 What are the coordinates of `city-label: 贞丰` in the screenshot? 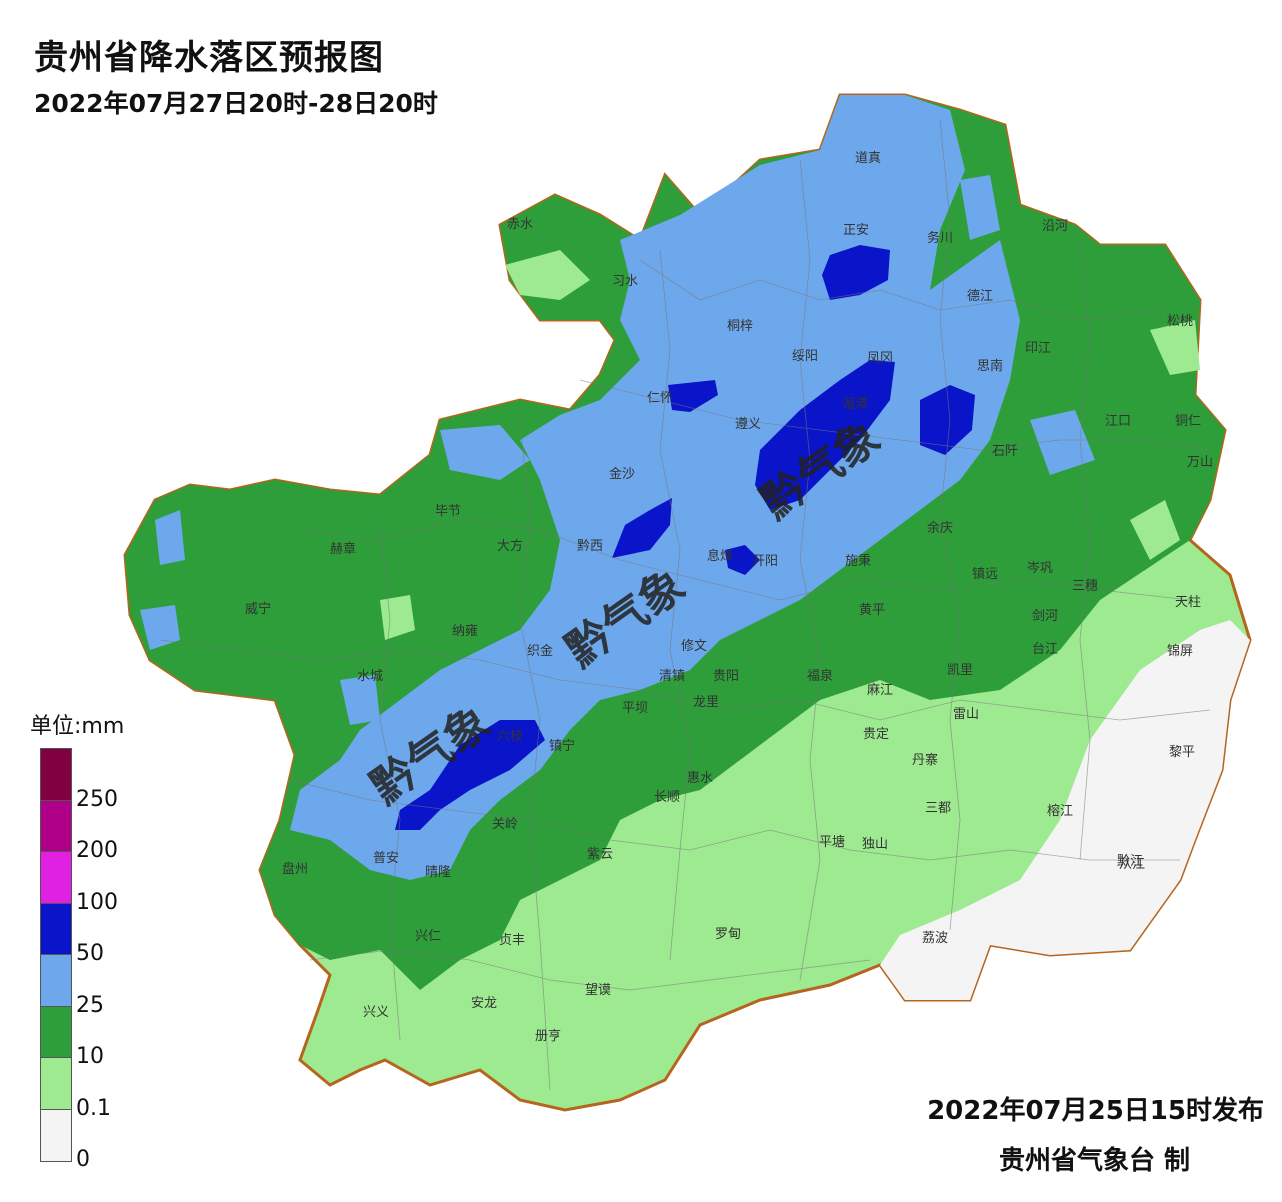 It's located at (512, 940).